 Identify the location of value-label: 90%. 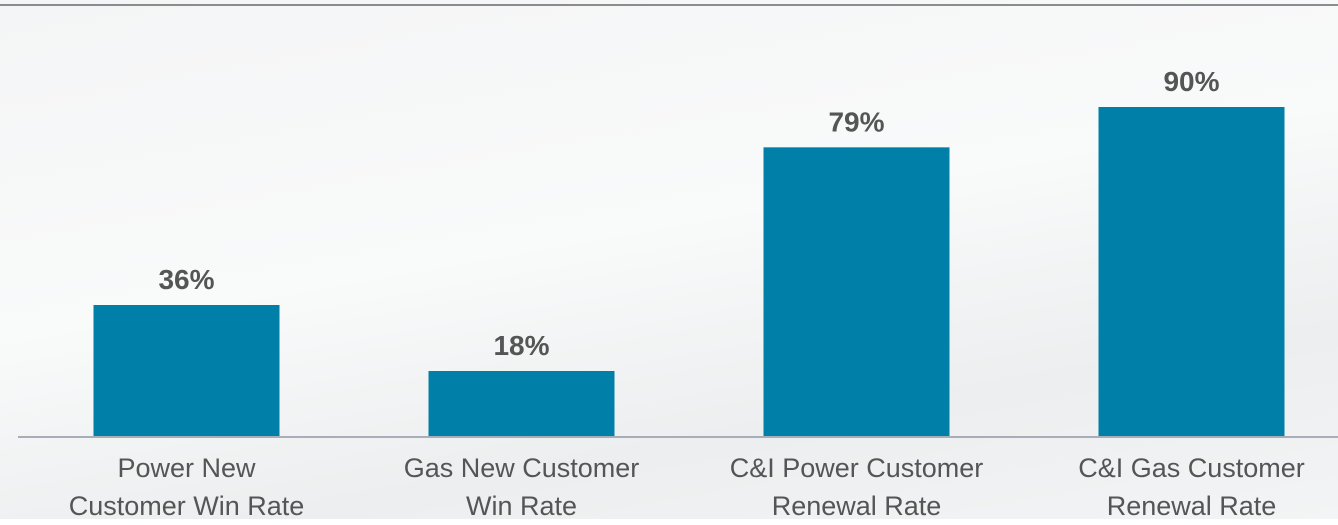
(1191, 81).